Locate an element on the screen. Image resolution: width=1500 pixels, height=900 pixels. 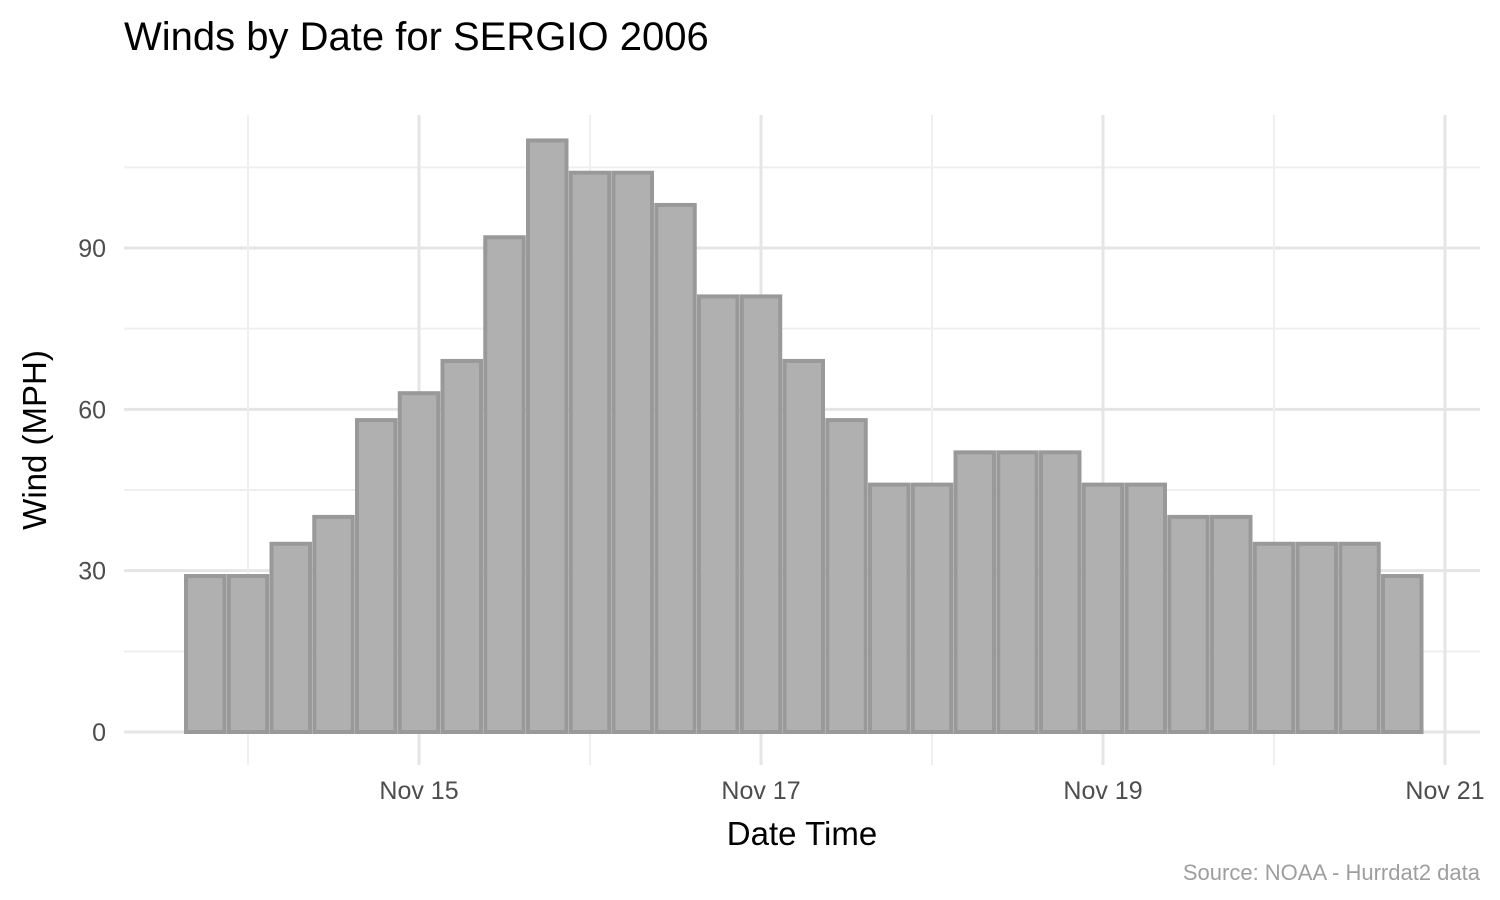
y-tick-label: 0 is located at coordinates (99, 733).